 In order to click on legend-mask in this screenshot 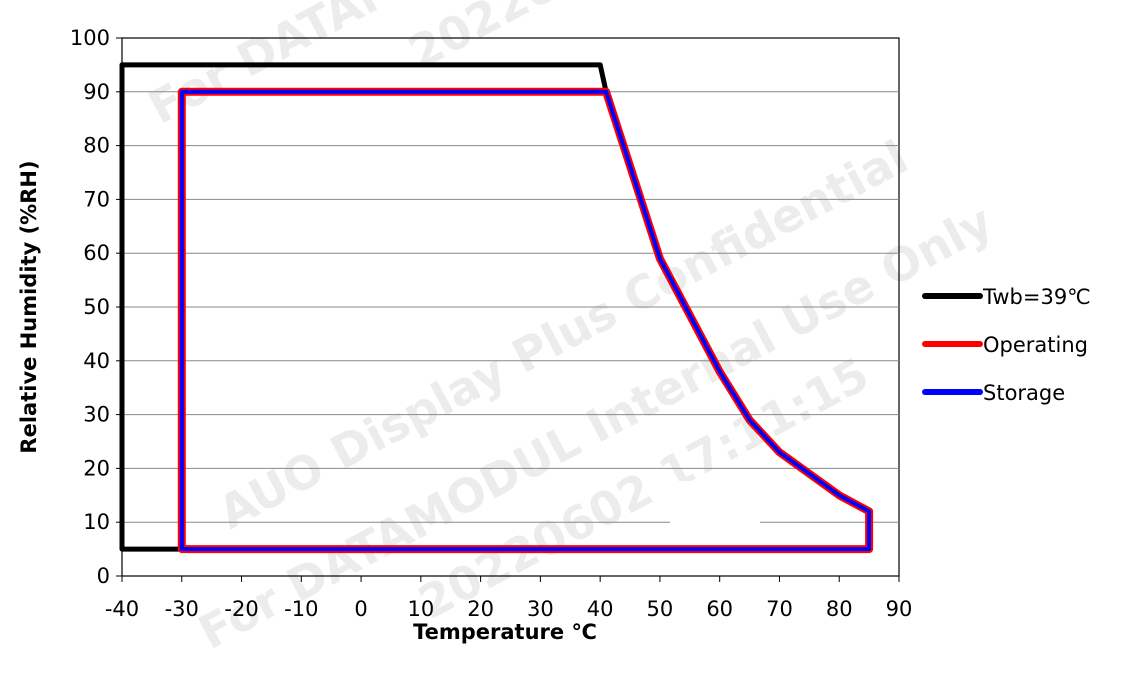, I will do `click(715, 504)`.